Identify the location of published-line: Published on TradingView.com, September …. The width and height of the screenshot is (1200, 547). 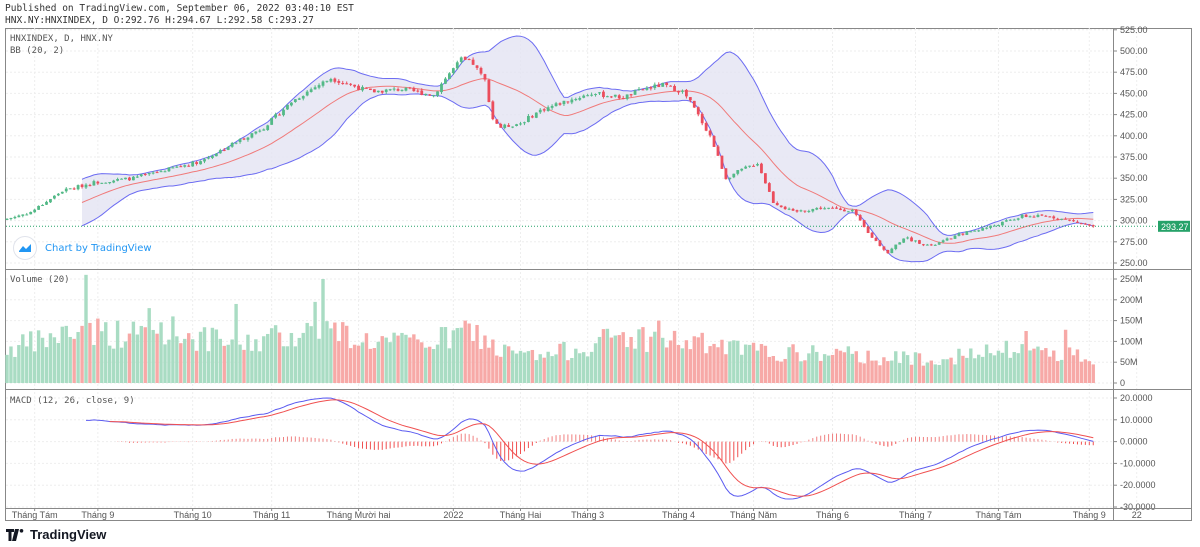
(179, 8).